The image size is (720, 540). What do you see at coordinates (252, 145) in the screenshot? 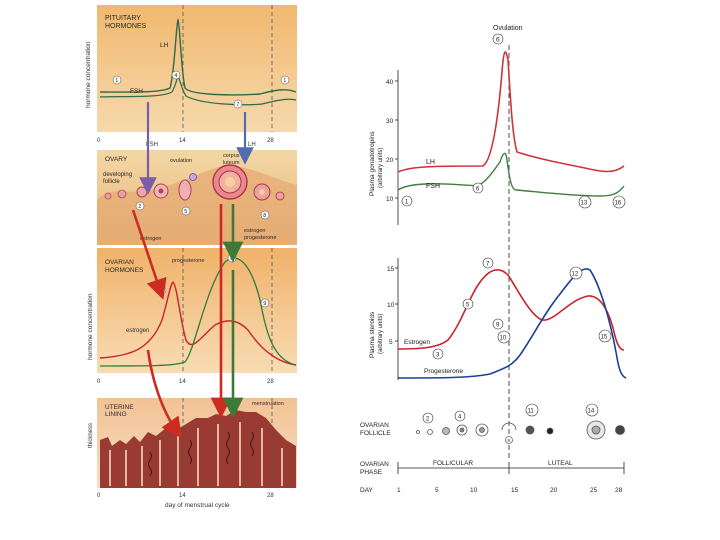
I see `lh-arrow-label: LH` at bounding box center [252, 145].